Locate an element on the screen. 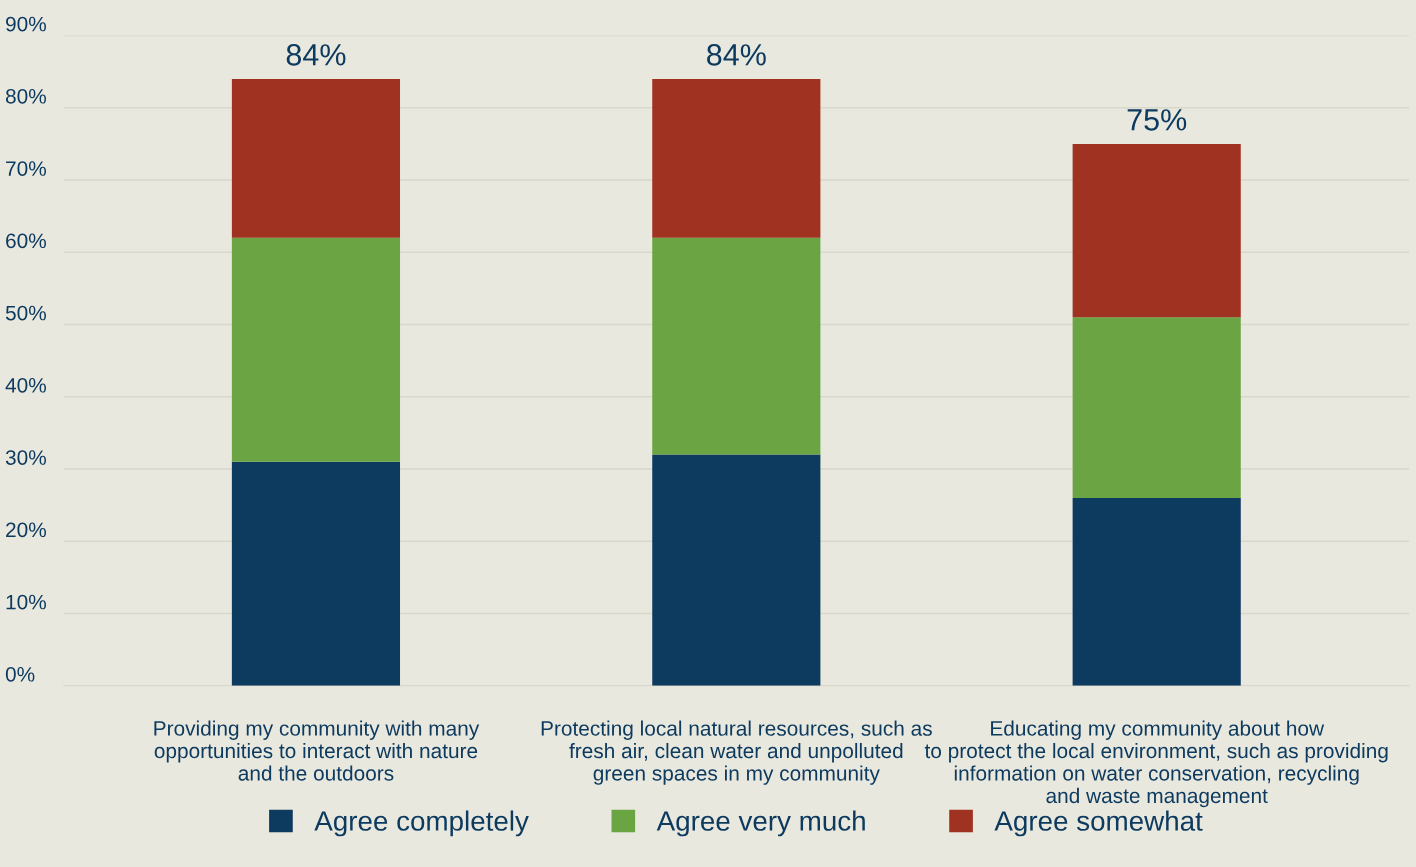 This screenshot has height=867, width=1416. y-tick-label: 20% is located at coordinates (26, 530).